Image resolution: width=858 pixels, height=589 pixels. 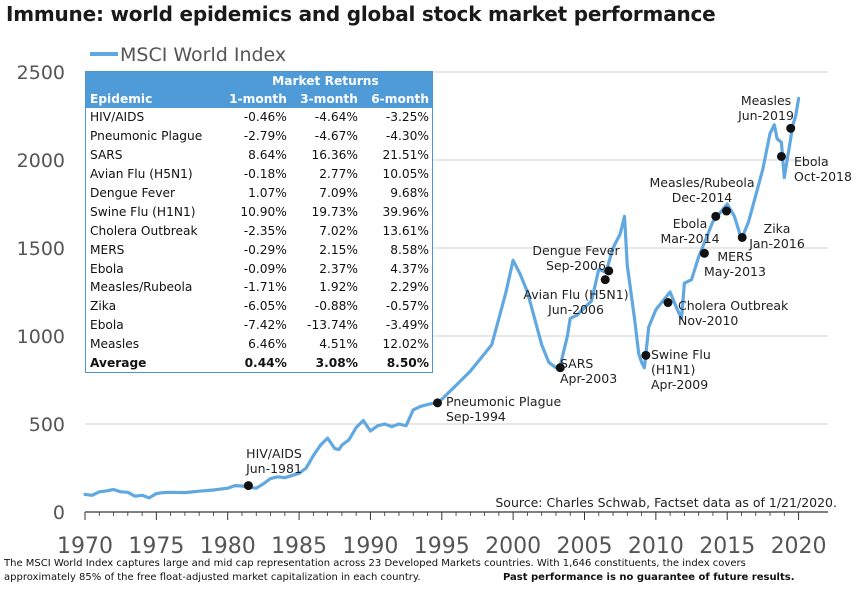 What do you see at coordinates (107, 325) in the screenshot?
I see `table-cell-epidemic: Ebola` at bounding box center [107, 325].